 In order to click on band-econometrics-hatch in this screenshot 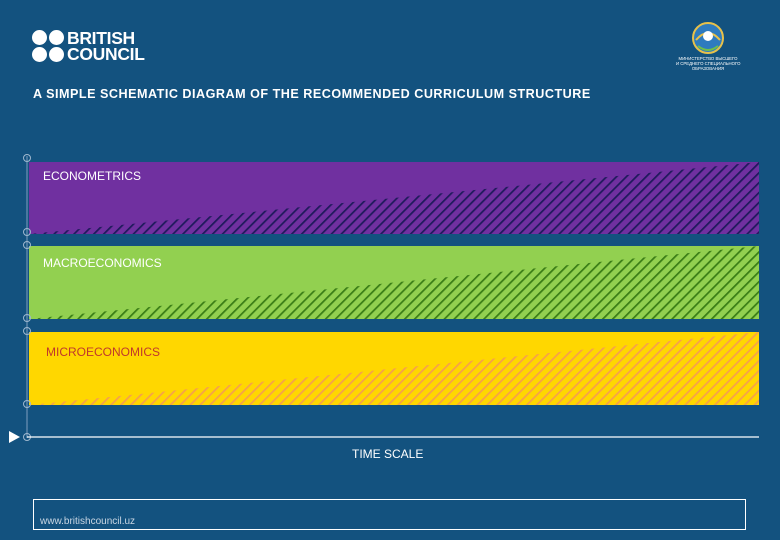, I will do `click(394, 198)`.